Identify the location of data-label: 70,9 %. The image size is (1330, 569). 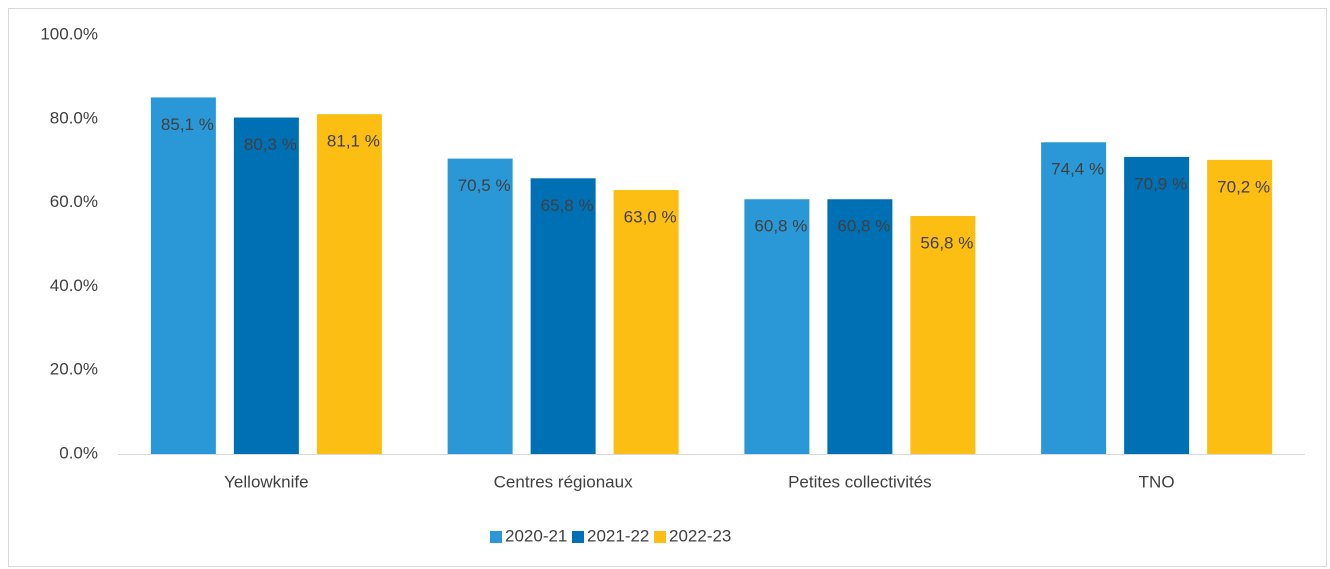
(1160, 183).